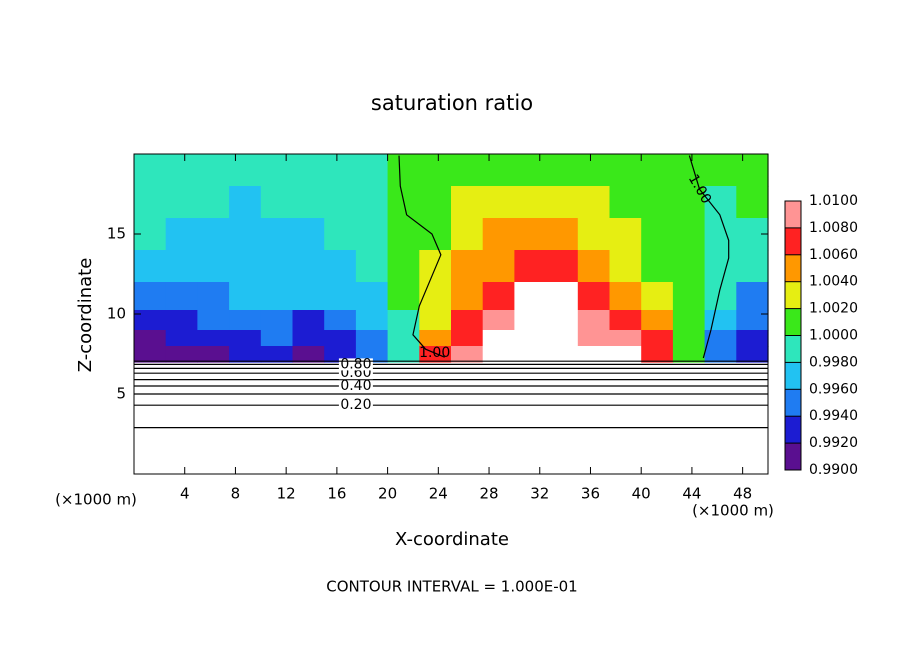 The height and width of the screenshot is (654, 904). What do you see at coordinates (116, 234) in the screenshot?
I see `y-tick-label: 15` at bounding box center [116, 234].